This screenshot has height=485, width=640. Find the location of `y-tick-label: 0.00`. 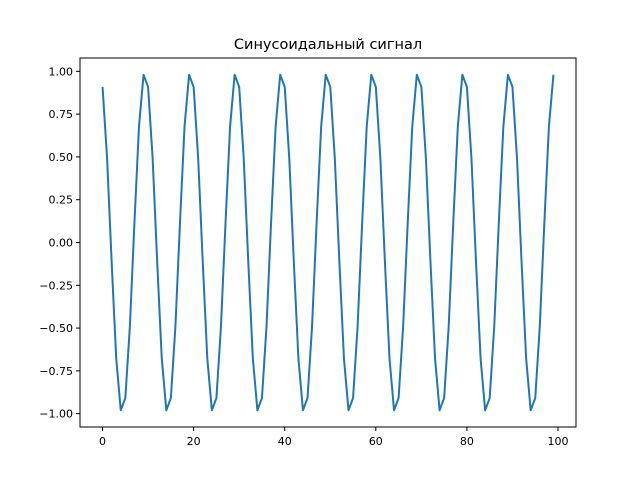

y-tick-label: 0.00 is located at coordinates (61, 243).